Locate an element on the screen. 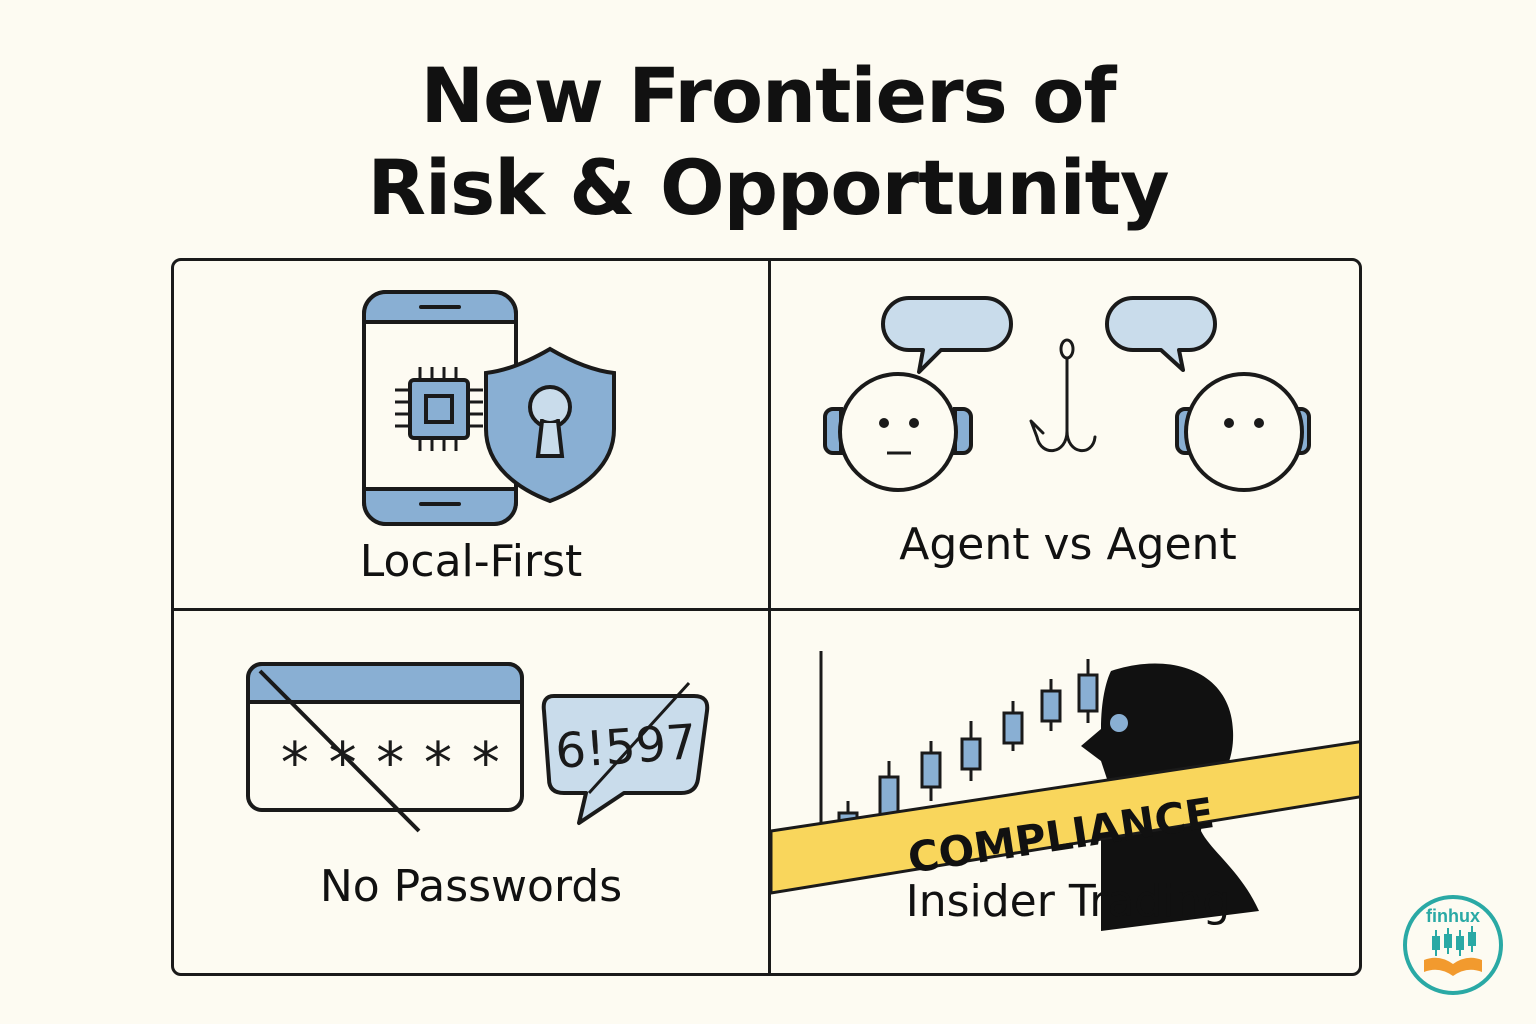  panel-label-no-passwords: No Passwords is located at coordinates (471, 886).